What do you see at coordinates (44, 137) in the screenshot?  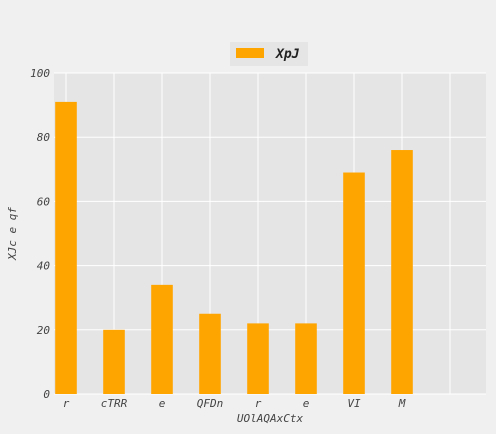 I see `y-tick-label: 80` at bounding box center [44, 137].